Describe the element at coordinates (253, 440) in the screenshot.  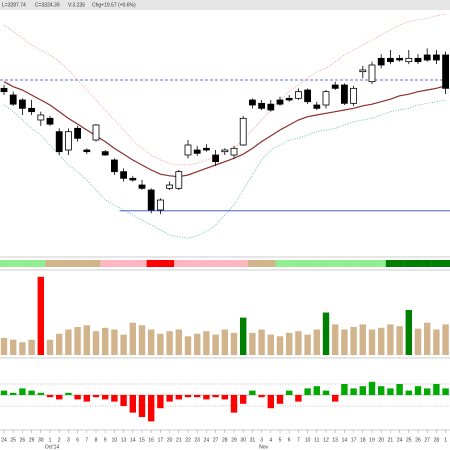
I see `x-tick-label: 31` at that location.